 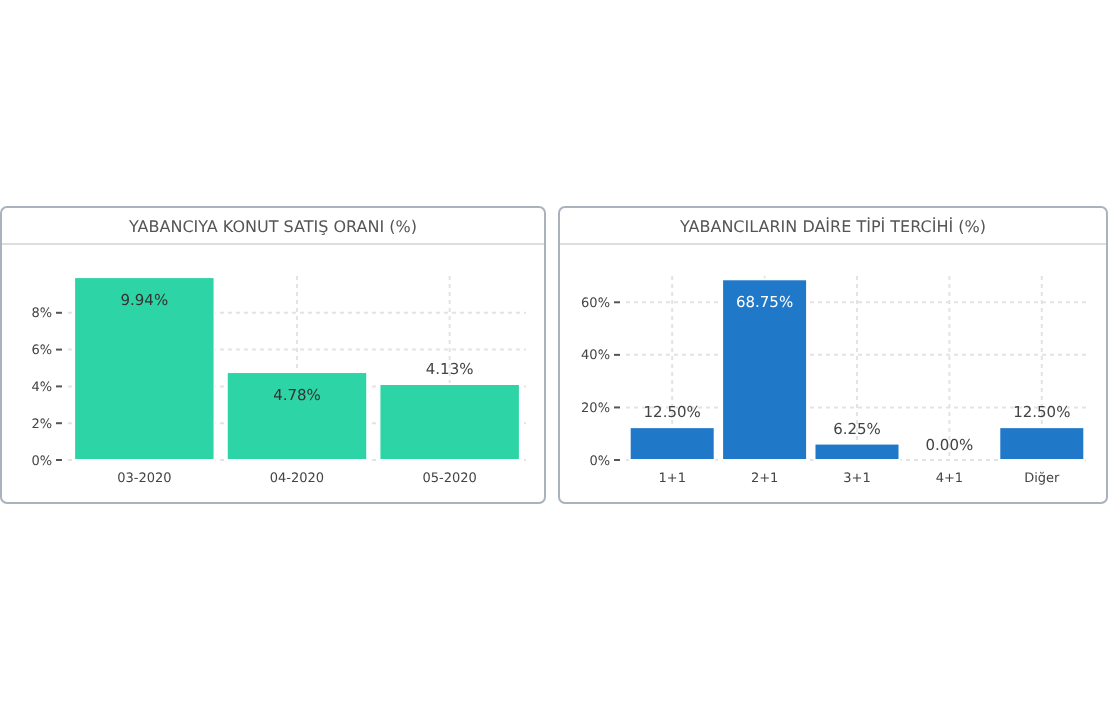 I want to click on chart-title: YABANCIYA KONUT SATIŞ ORANI (%), so click(x=272, y=227).